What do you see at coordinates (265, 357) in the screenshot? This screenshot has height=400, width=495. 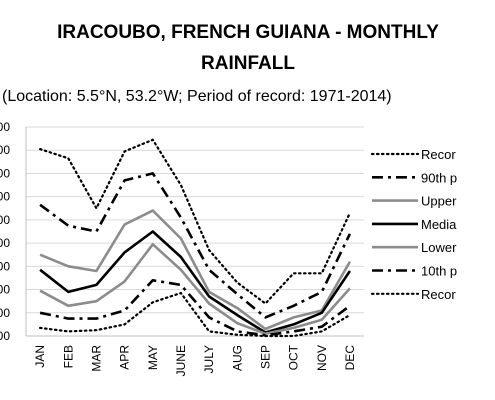 I see `x-tick-label: SEP` at bounding box center [265, 357].